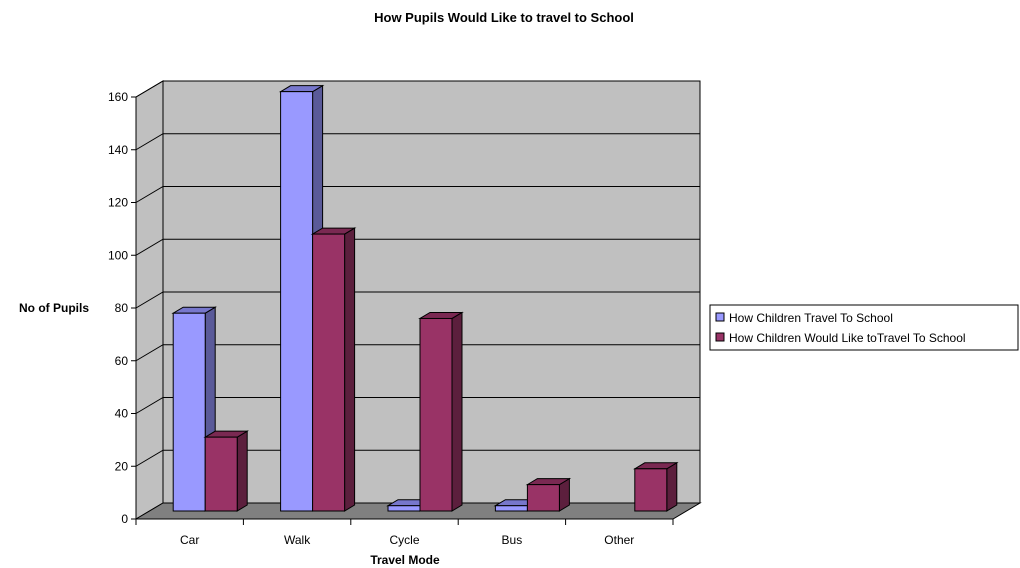 The image size is (1020, 568). What do you see at coordinates (124, 519) in the screenshot?
I see `y-tick-label: 0` at bounding box center [124, 519].